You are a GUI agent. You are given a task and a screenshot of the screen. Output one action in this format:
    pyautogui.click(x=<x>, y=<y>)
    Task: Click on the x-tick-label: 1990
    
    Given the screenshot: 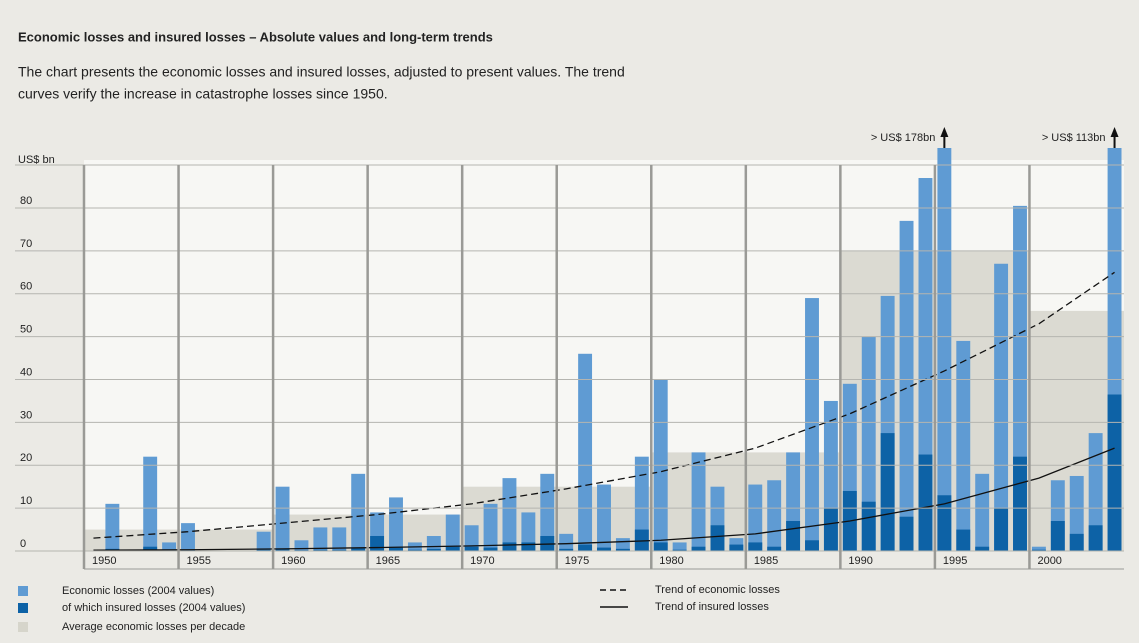 What is the action you would take?
    pyautogui.click(x=860, y=561)
    